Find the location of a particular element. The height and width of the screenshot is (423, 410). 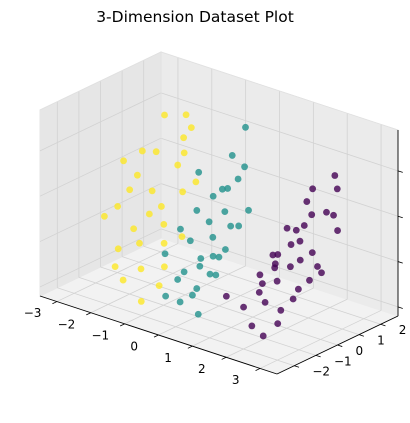

y-tick-label: 1 is located at coordinates (381, 341).